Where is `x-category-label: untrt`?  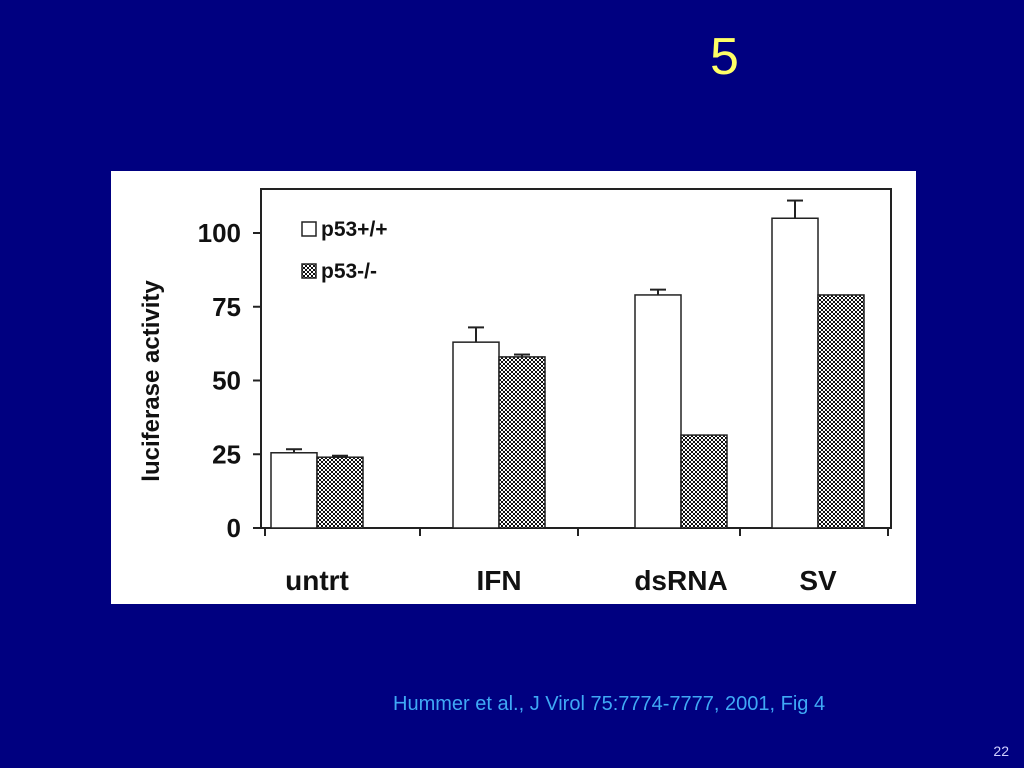 x-category-label: untrt is located at coordinates (317, 580).